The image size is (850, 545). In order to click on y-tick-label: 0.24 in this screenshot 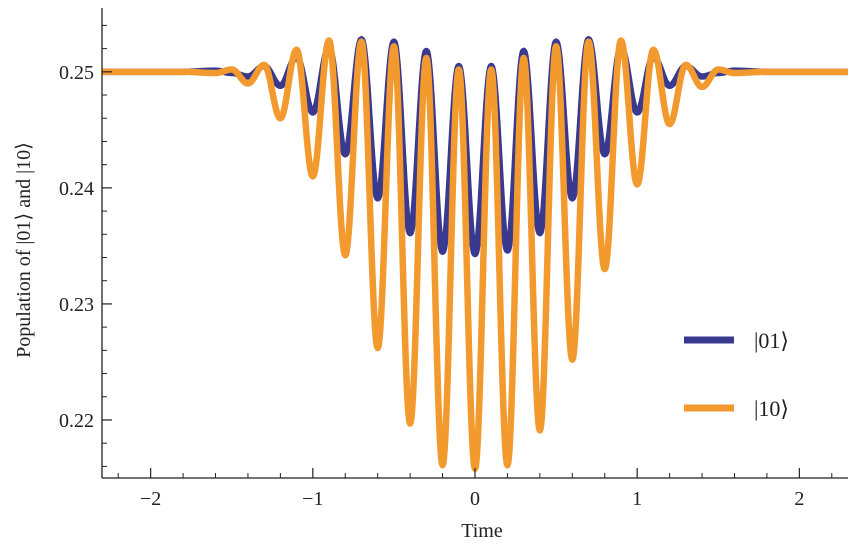, I will do `click(76, 189)`.